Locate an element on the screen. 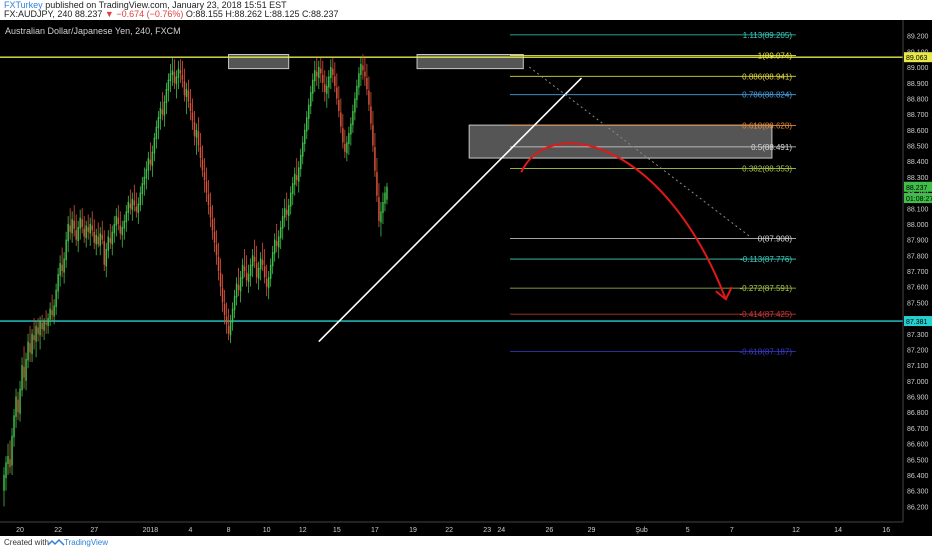 This screenshot has height=550, width=932. price-tick-label: 86.900 is located at coordinates (918, 398).